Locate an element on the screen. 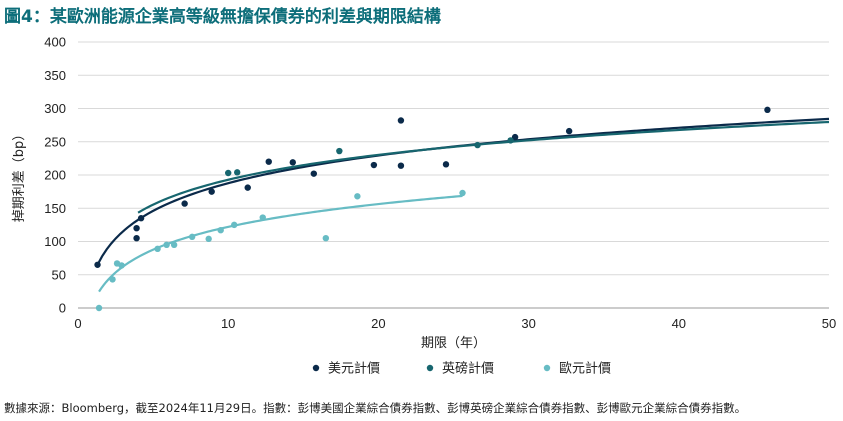 This screenshot has height=421, width=843. x-tick-label: 40 is located at coordinates (679, 323).